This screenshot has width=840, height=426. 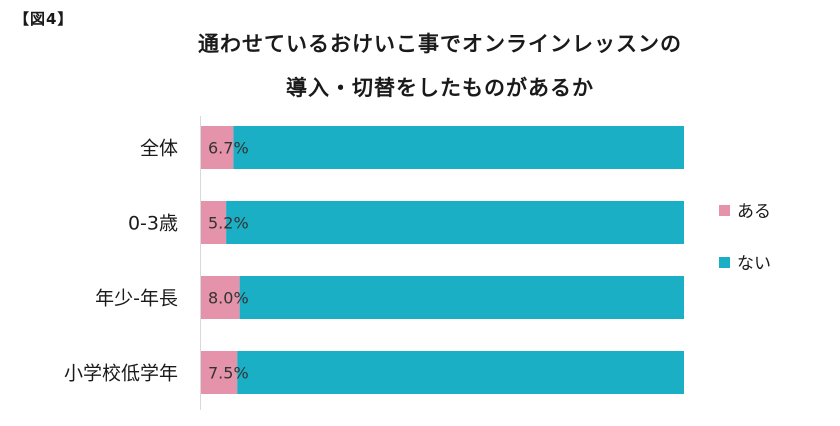 What do you see at coordinates (440, 88) in the screenshot?
I see `chart-title-line-2: 導入・切替をしたものがあるか` at bounding box center [440, 88].